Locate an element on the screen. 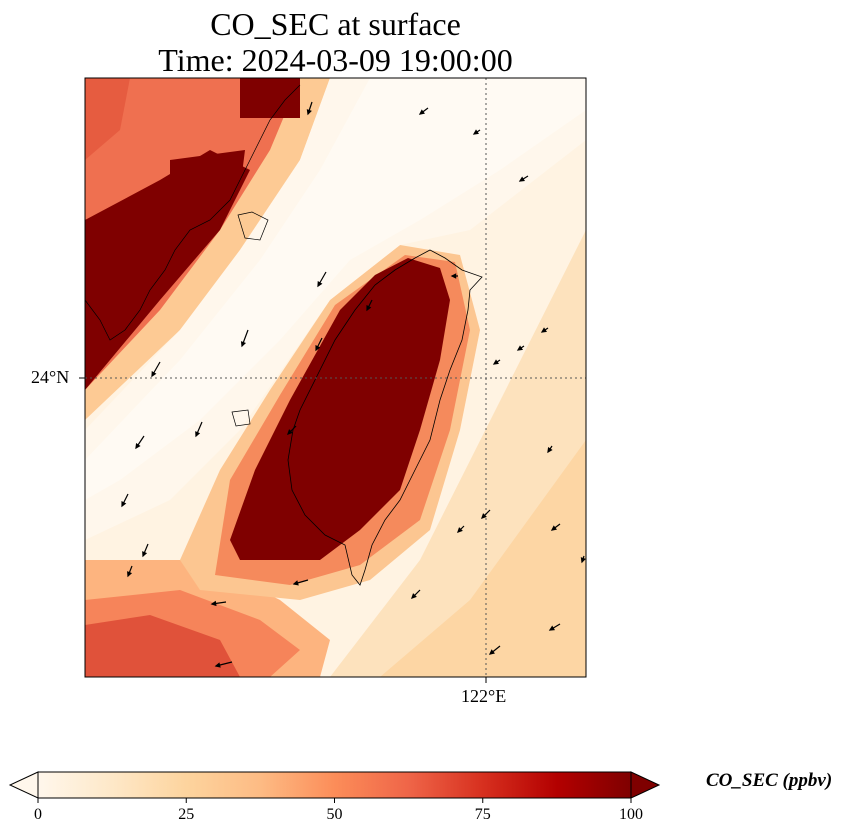  china-coastline is located at coordinates (193, 212).